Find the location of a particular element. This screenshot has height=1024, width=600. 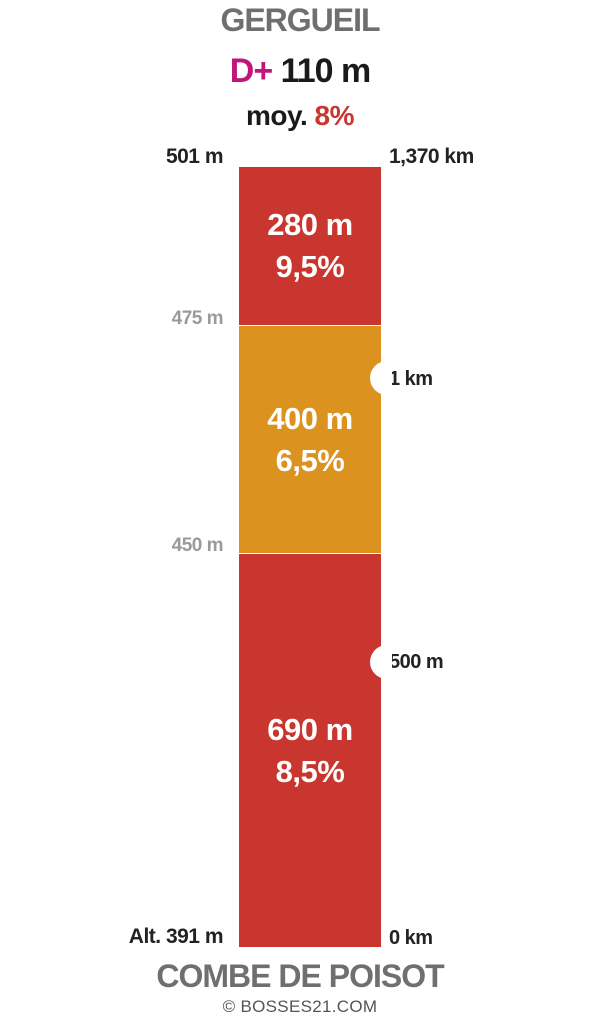

altitude-top-label: 501 m is located at coordinates (194, 156).